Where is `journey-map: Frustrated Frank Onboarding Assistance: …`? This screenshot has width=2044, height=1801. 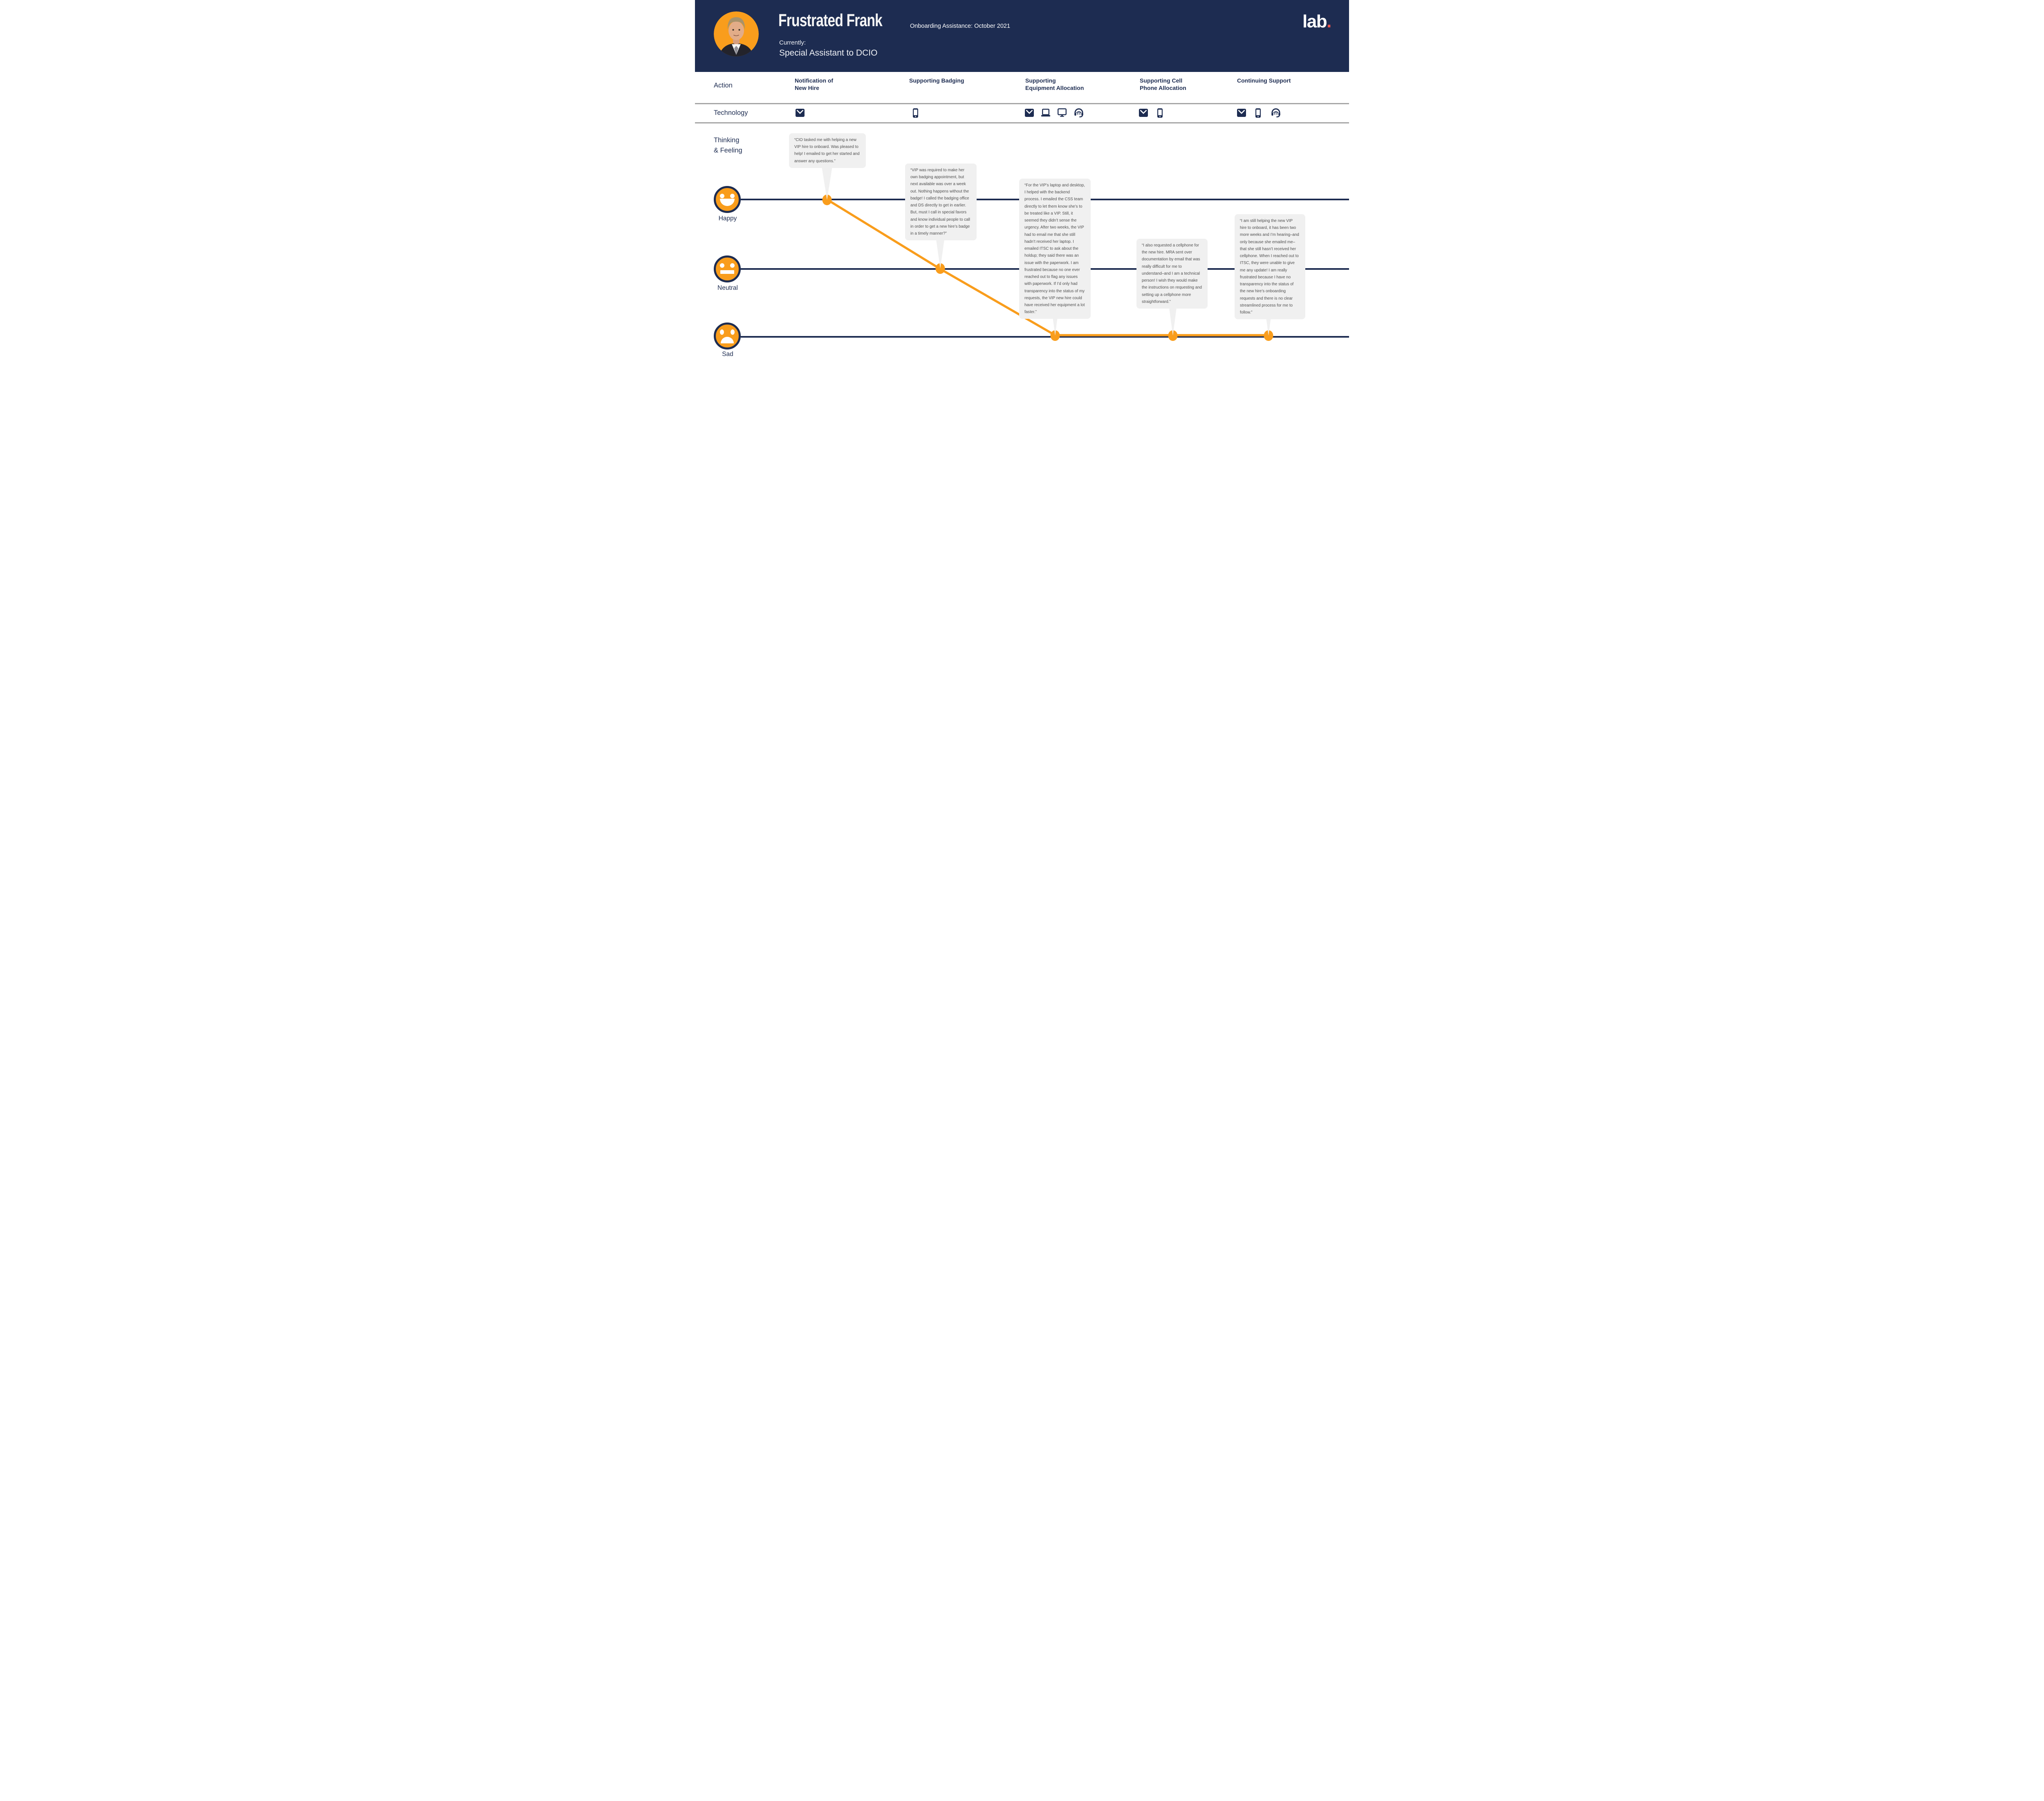 journey-map: Frustrated Frank Onboarding Assistance: … is located at coordinates (1022, 180).